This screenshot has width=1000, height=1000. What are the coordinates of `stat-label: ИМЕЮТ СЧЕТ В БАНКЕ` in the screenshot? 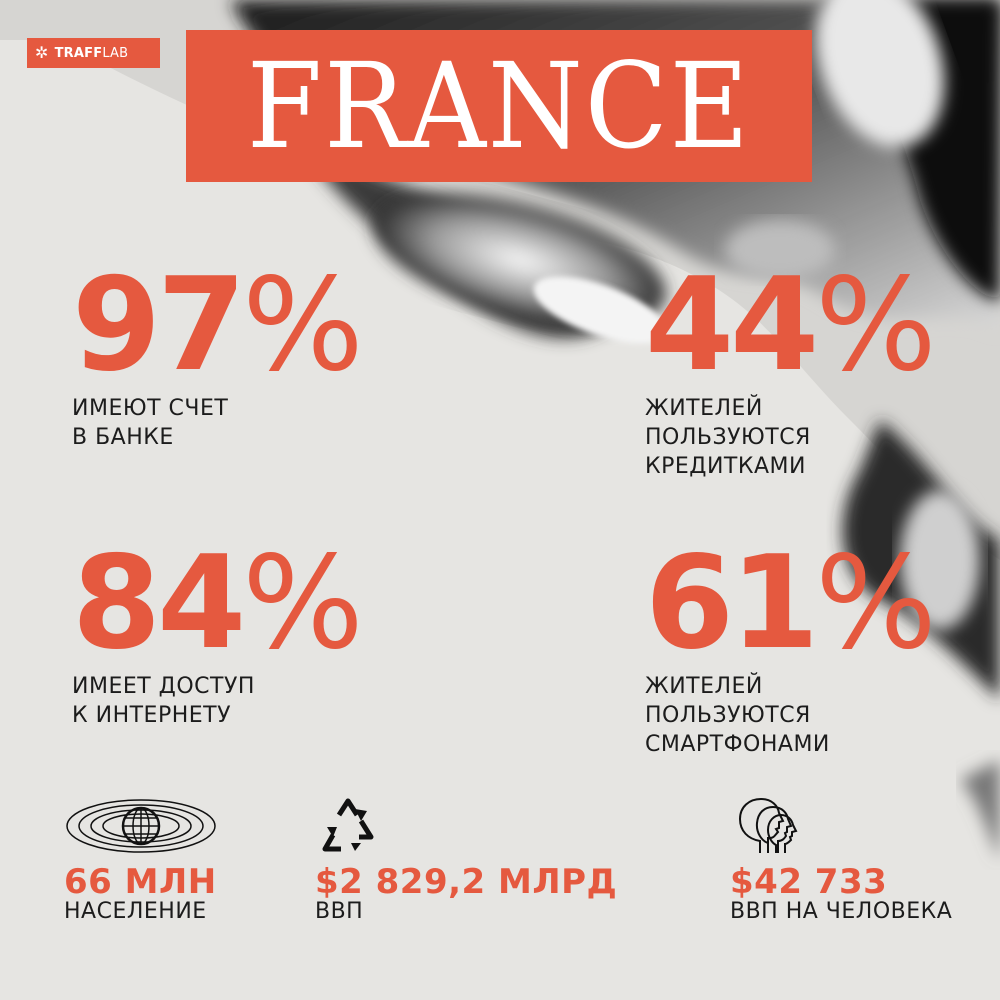 It's located at (150, 423).